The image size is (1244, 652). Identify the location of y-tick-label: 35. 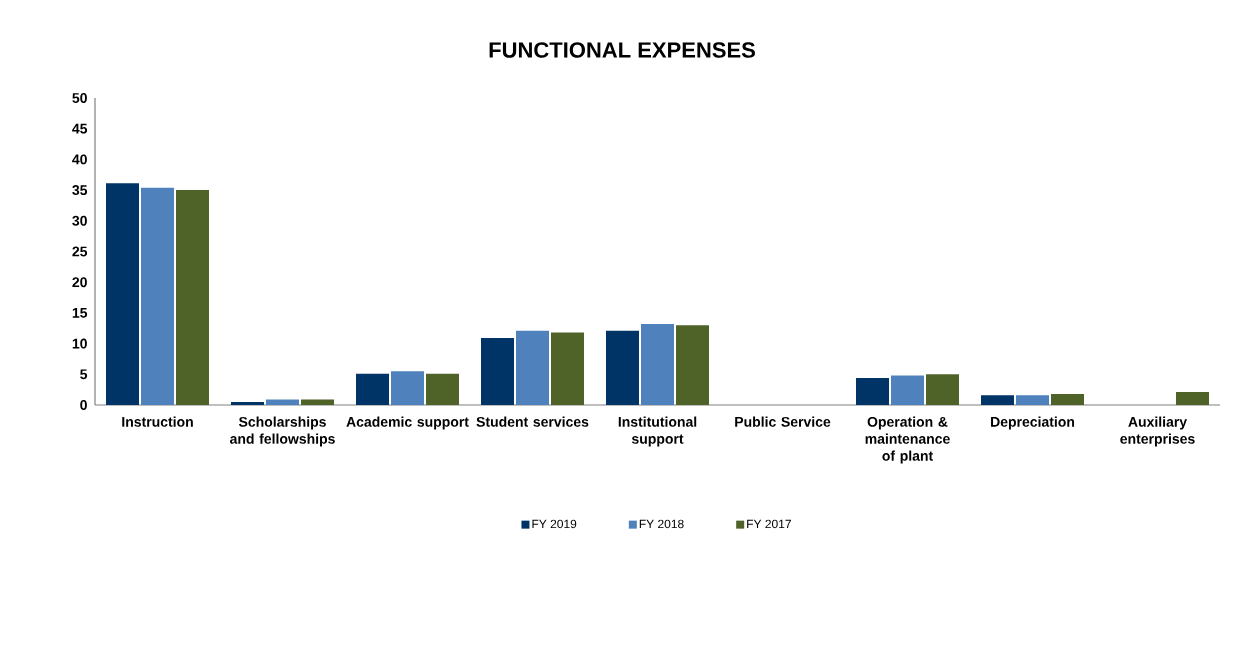
(80, 190).